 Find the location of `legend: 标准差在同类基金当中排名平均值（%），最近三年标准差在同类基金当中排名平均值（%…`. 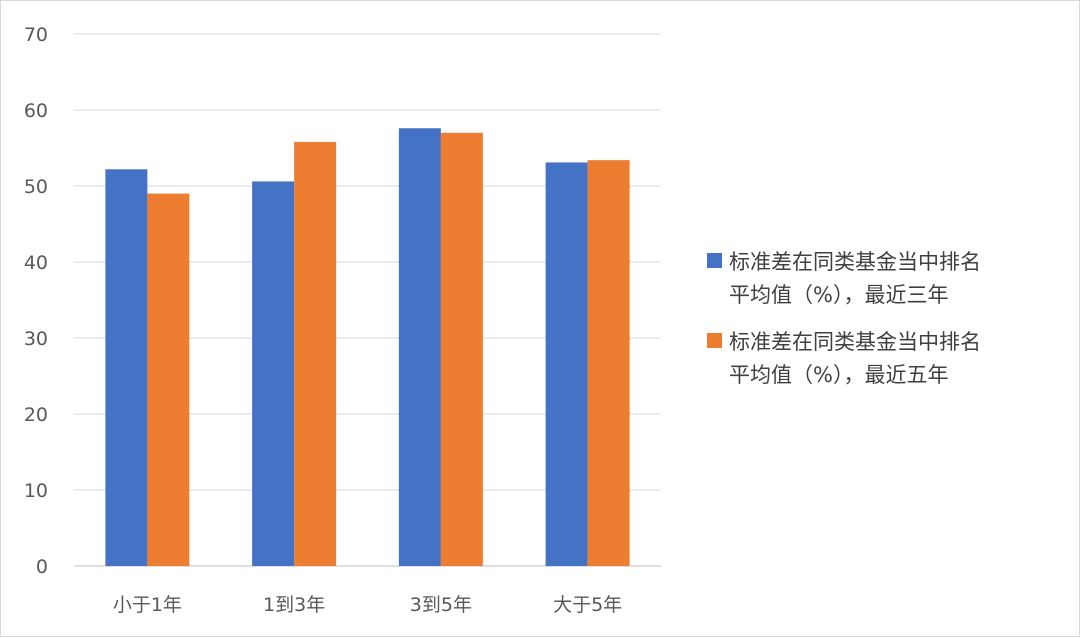

legend: 标准差在同类基金当中排名平均值（%），最近三年标准差在同类基金当中排名平均值（%… is located at coordinates (844, 318).